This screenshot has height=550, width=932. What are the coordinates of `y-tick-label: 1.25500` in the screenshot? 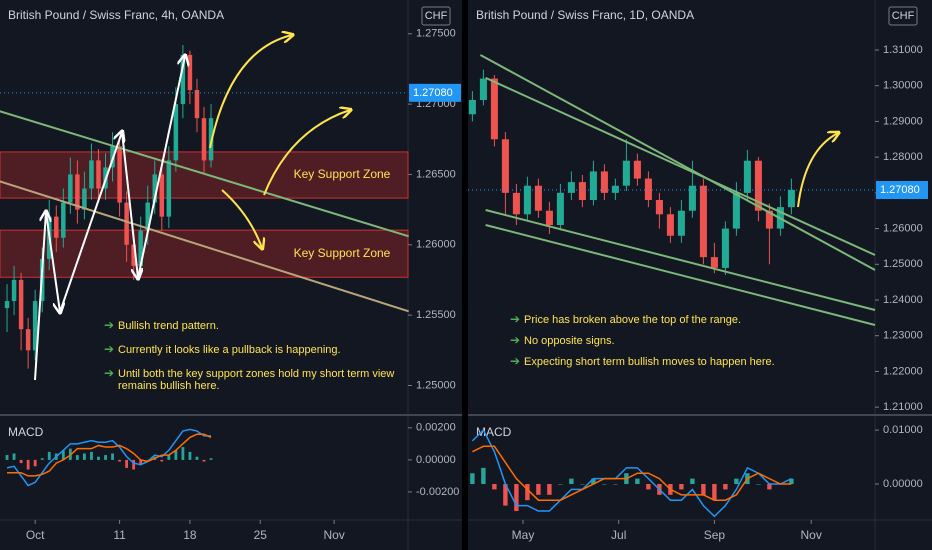 It's located at (436, 315).